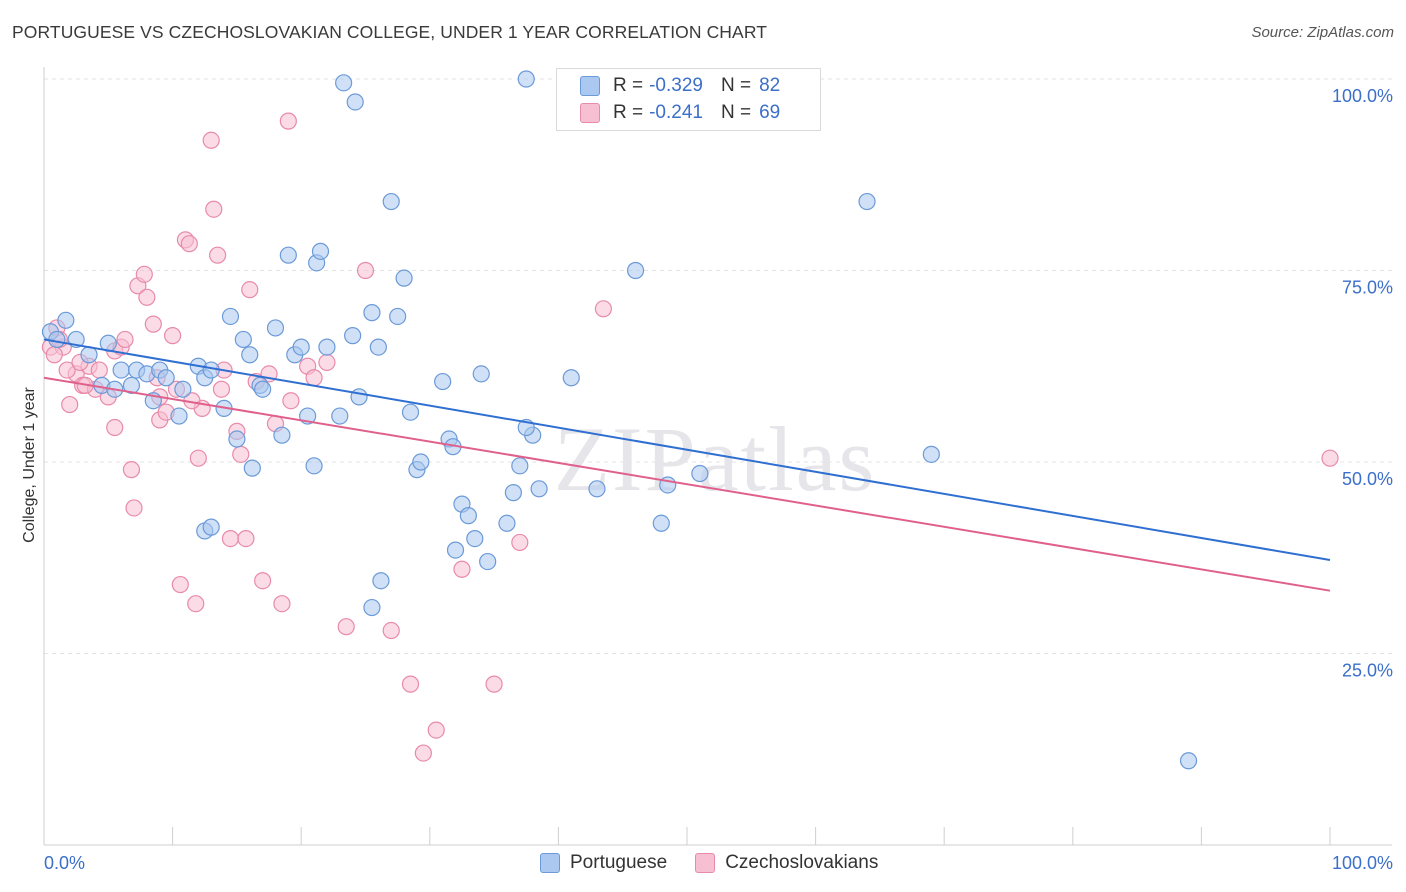 Image resolution: width=1406 pixels, height=892 pixels. I want to click on y-tick-label: 50.0%, so click(1367, 479).